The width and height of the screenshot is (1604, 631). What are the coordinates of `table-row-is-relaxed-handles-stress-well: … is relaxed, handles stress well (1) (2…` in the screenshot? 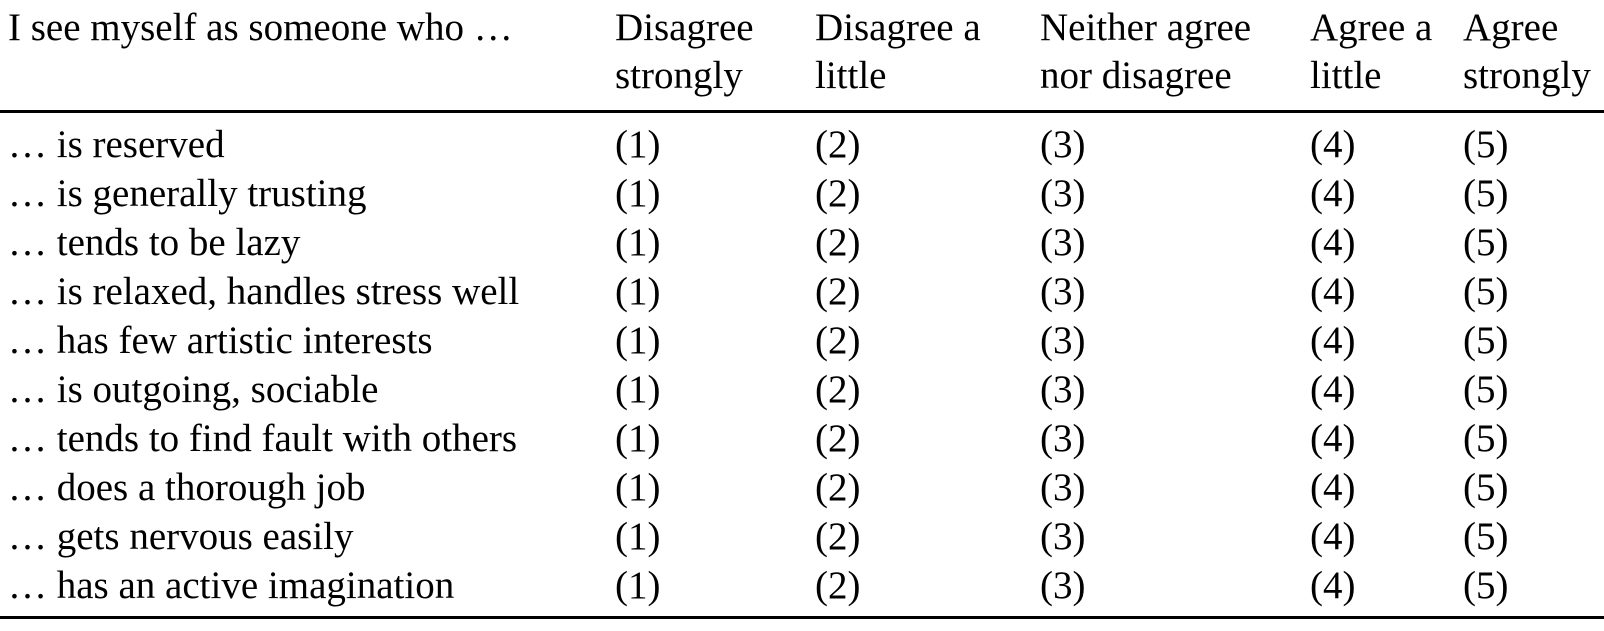 It's located at (802, 291).